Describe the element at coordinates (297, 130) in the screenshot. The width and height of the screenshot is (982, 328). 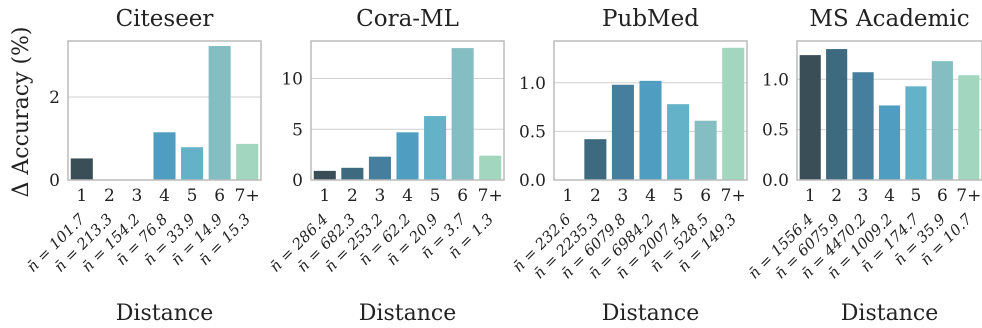
I see `y-tick-label: 5` at that location.